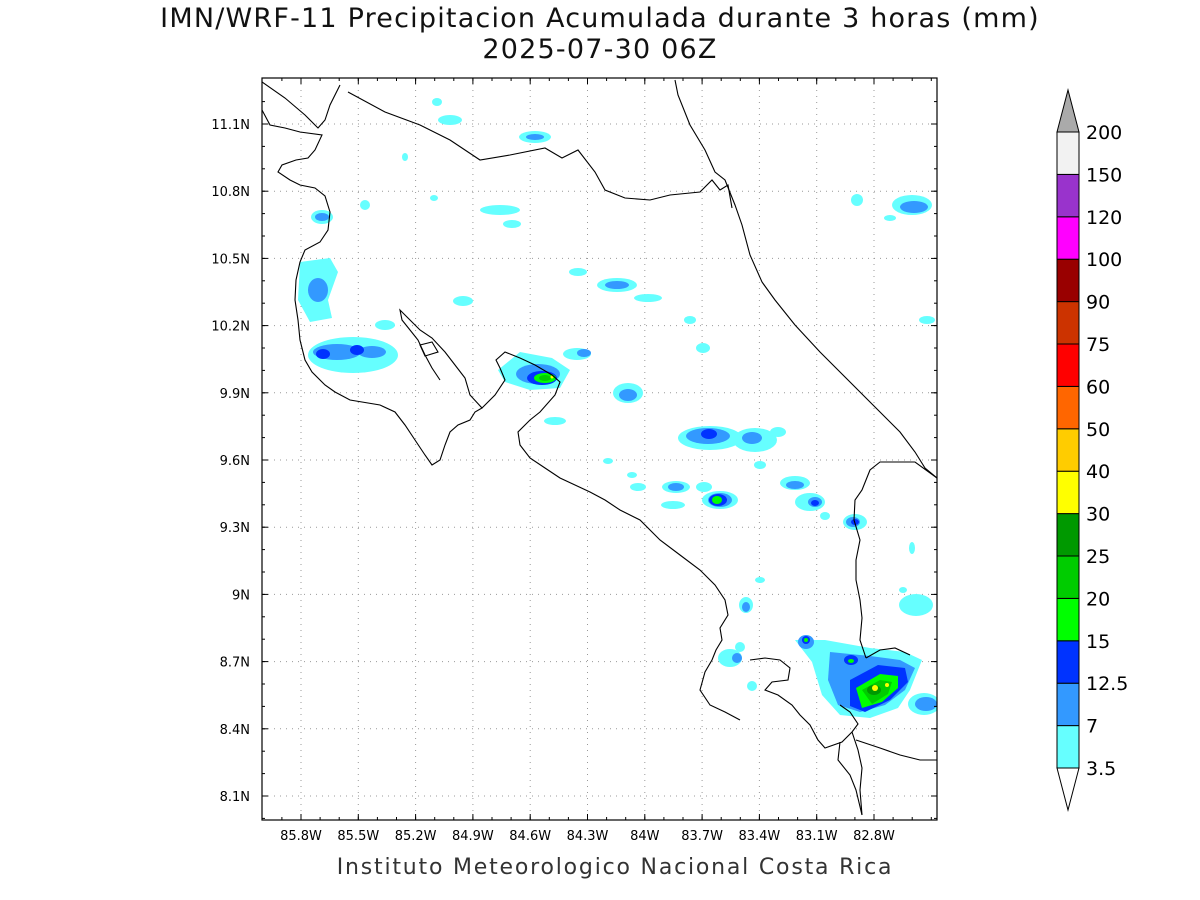  Describe the element at coordinates (235, 797) in the screenshot. I see `lat-tick-label: 8.1N` at that location.